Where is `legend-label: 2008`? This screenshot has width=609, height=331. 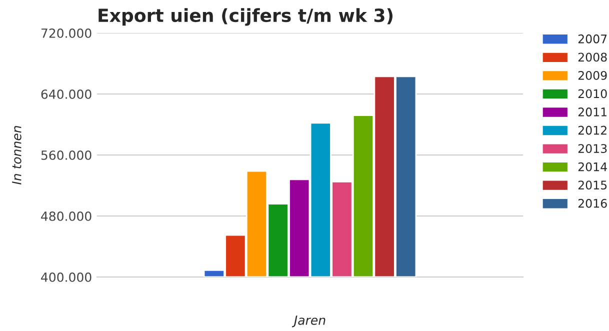
legend-label: 2008 is located at coordinates (592, 57).